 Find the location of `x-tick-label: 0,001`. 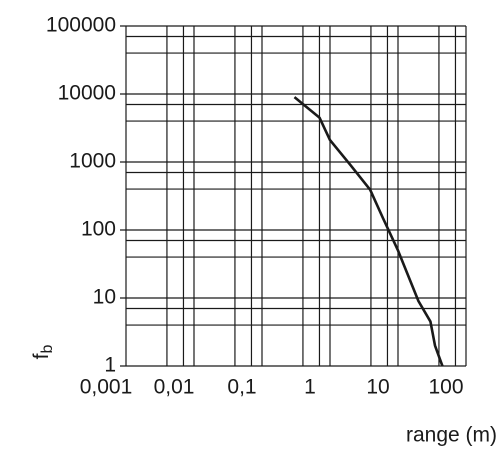

x-tick-label: 0,001 is located at coordinates (106, 387).